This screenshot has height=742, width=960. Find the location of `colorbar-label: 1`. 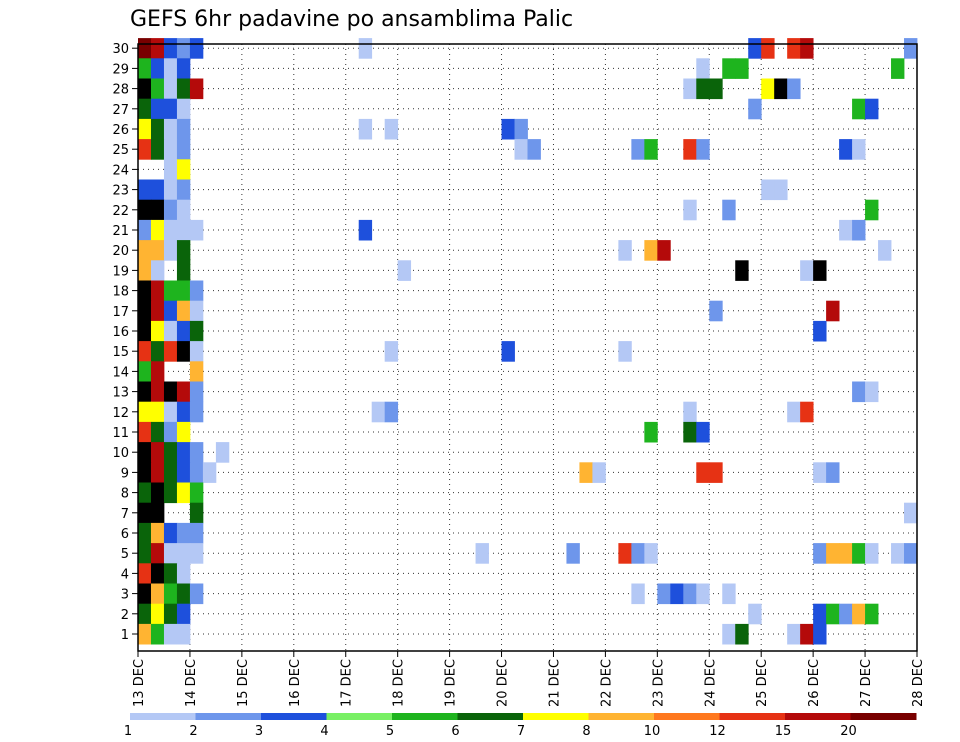

colorbar-label: 1 is located at coordinates (128, 731).